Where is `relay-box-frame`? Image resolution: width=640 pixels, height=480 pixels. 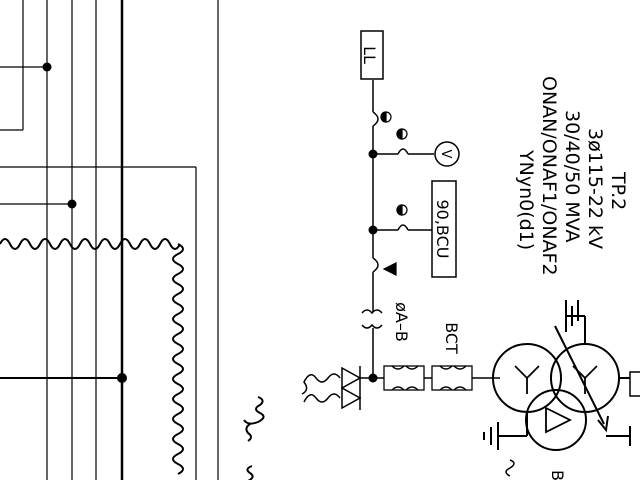 relay-box-frame is located at coordinates (444, 229).